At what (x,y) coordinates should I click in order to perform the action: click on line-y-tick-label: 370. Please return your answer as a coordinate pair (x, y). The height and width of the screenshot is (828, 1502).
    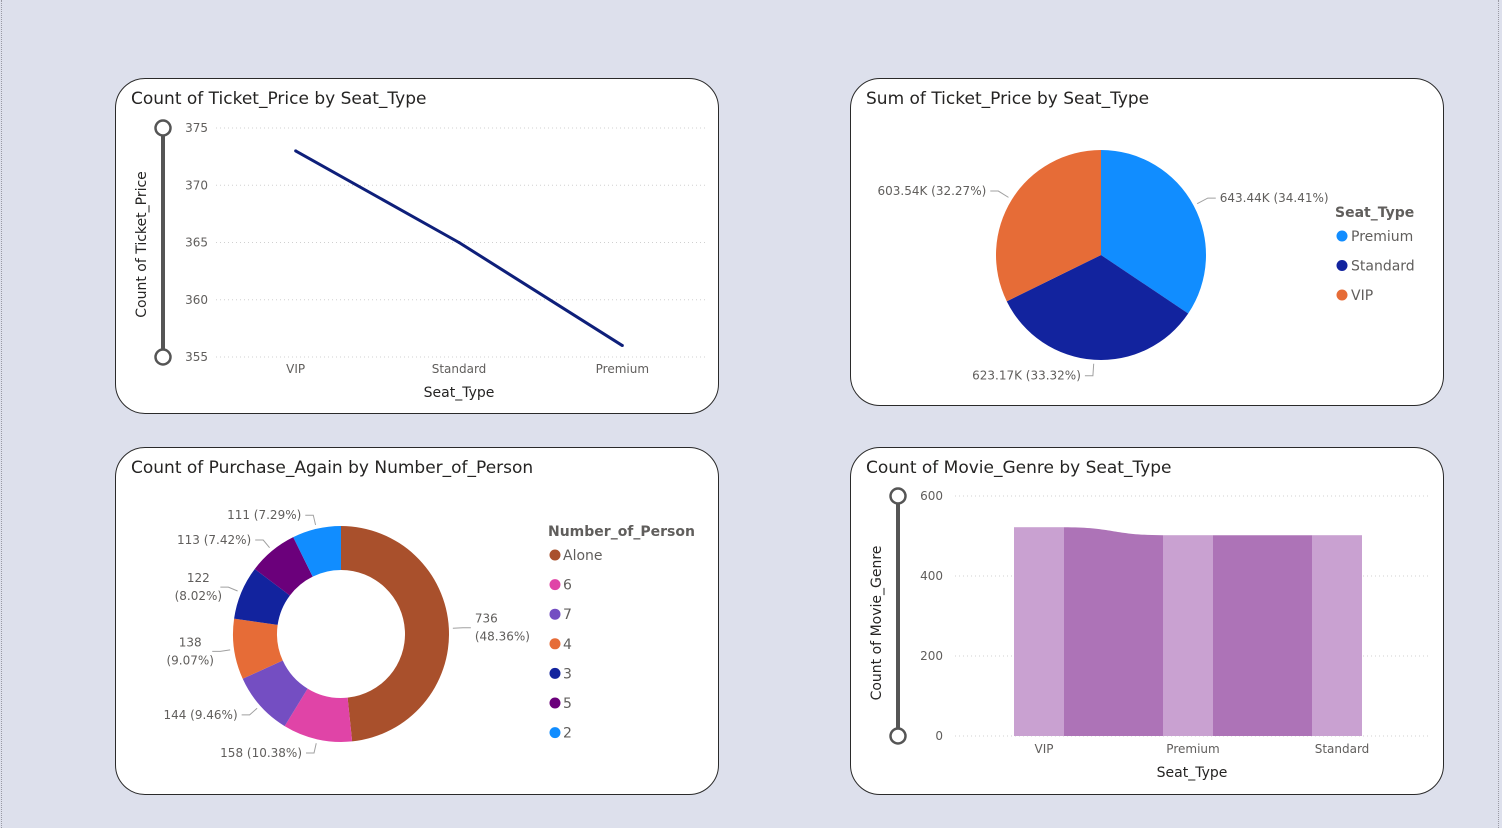
    Looking at the image, I should click on (196, 185).